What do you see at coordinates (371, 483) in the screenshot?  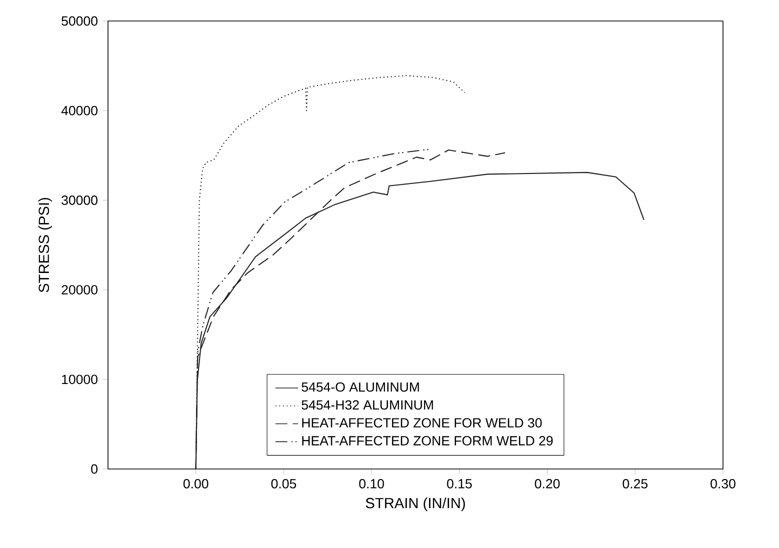 I see `x-tick-label: 0.10` at bounding box center [371, 483].